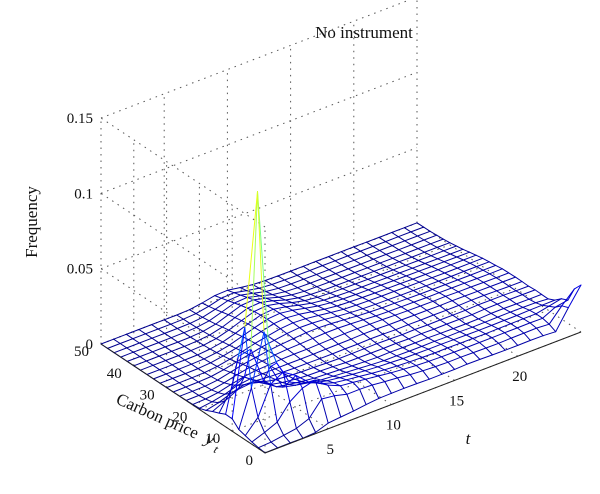 This screenshot has height=494, width=600. I want to click on x-tick-label: 5, so click(330, 450).